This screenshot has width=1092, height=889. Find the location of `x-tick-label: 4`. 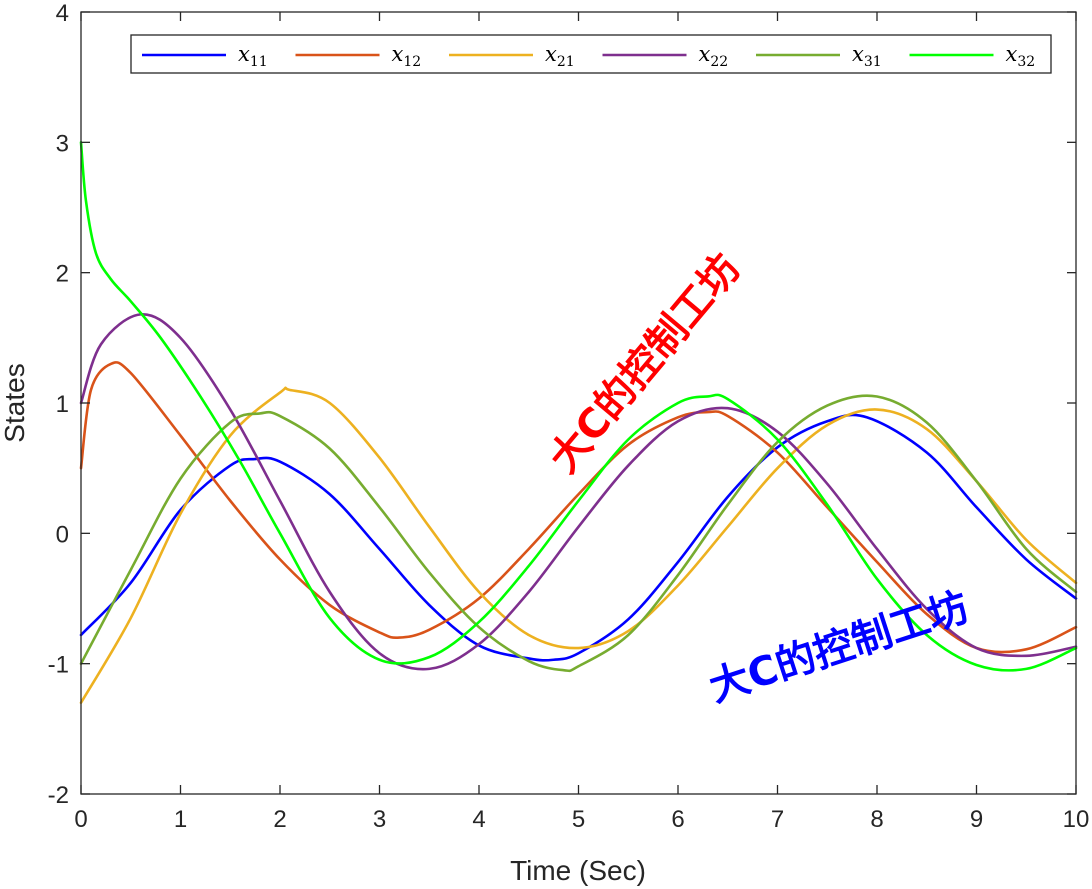

x-tick-label: 4 is located at coordinates (478, 819).